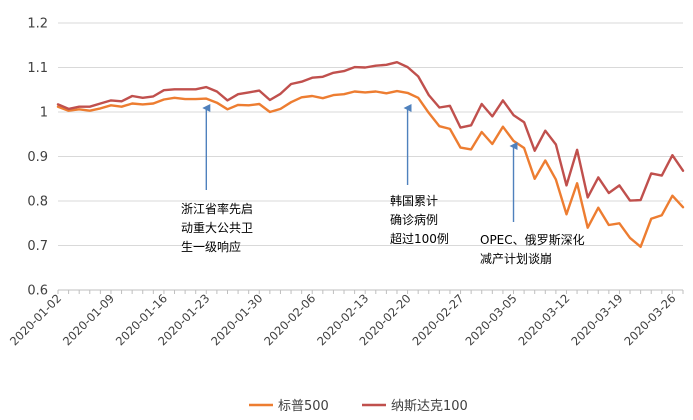  Describe the element at coordinates (217, 208) in the screenshot. I see `annotation-text: 浙江省率先启` at that location.